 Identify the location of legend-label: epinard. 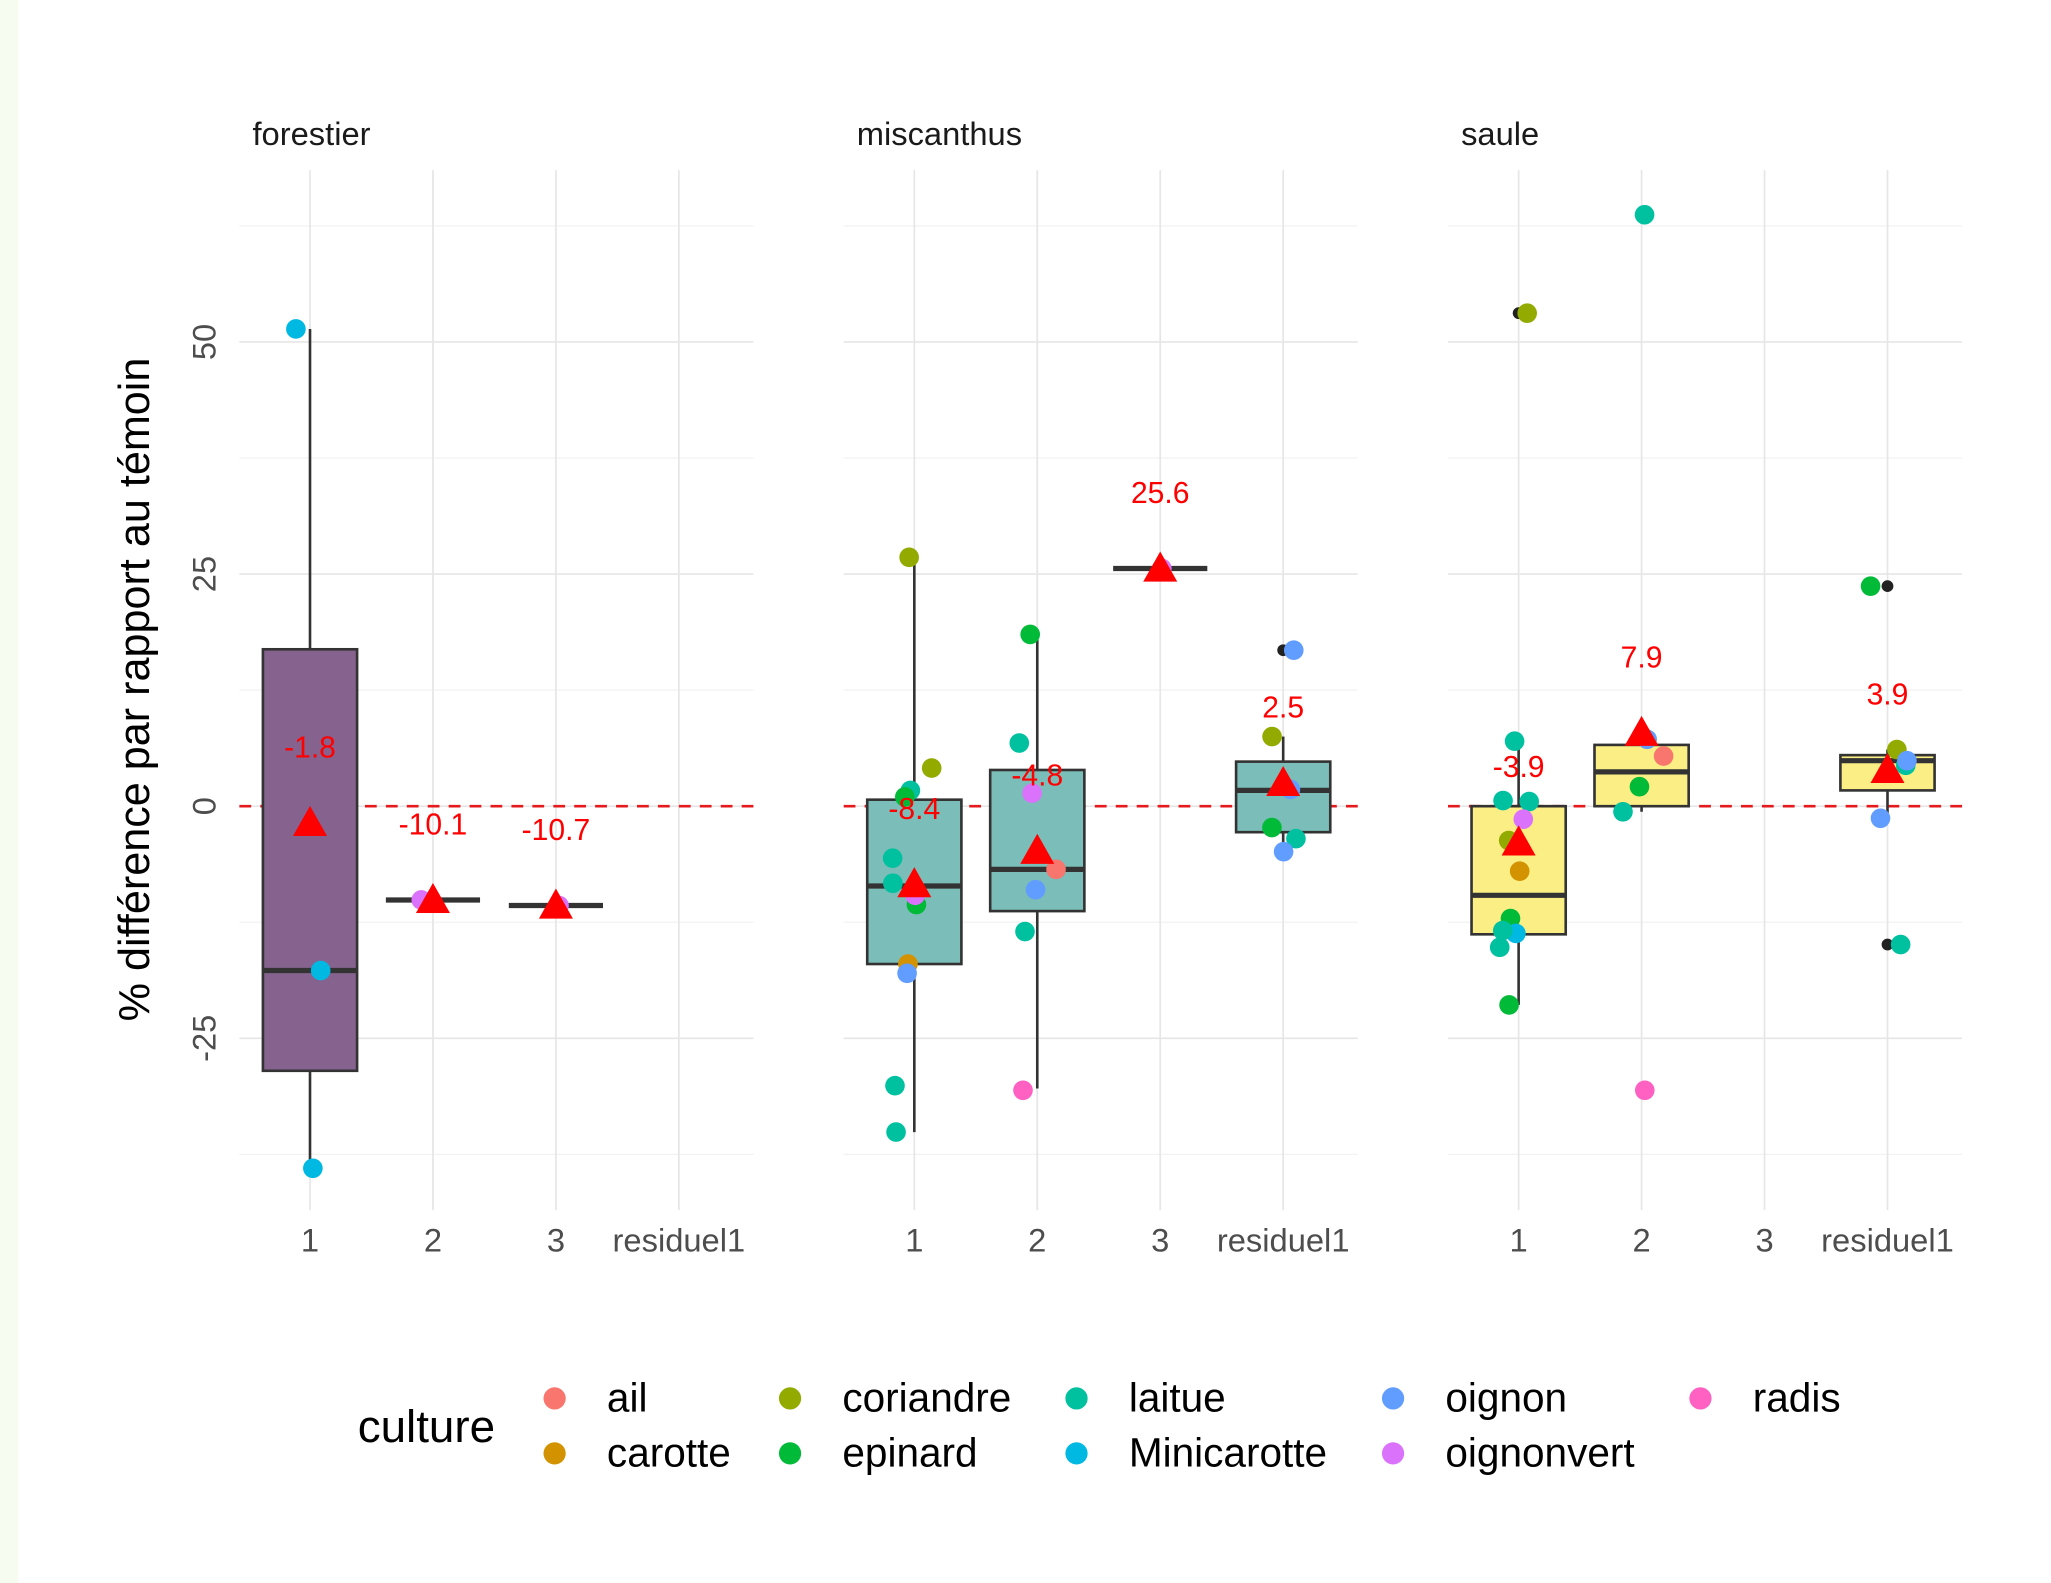
(909, 1453).